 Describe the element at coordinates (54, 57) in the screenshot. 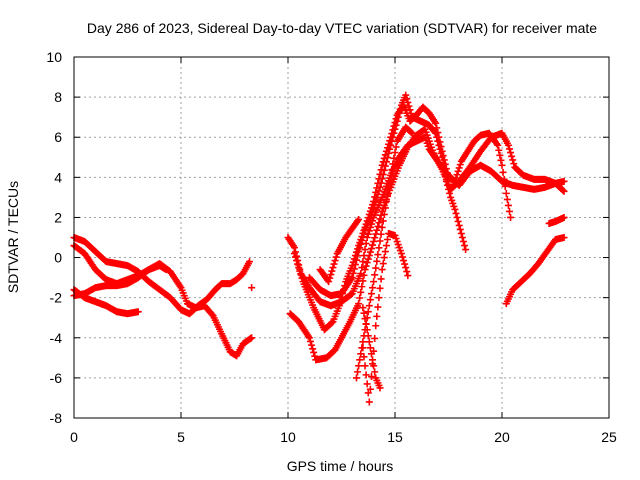

I see `y-tick-label: 10` at that location.